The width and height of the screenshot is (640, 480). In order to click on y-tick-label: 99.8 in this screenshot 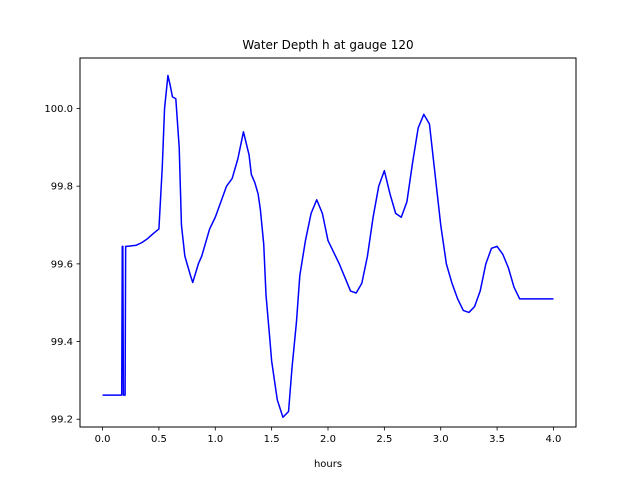, I will do `click(62, 187)`.